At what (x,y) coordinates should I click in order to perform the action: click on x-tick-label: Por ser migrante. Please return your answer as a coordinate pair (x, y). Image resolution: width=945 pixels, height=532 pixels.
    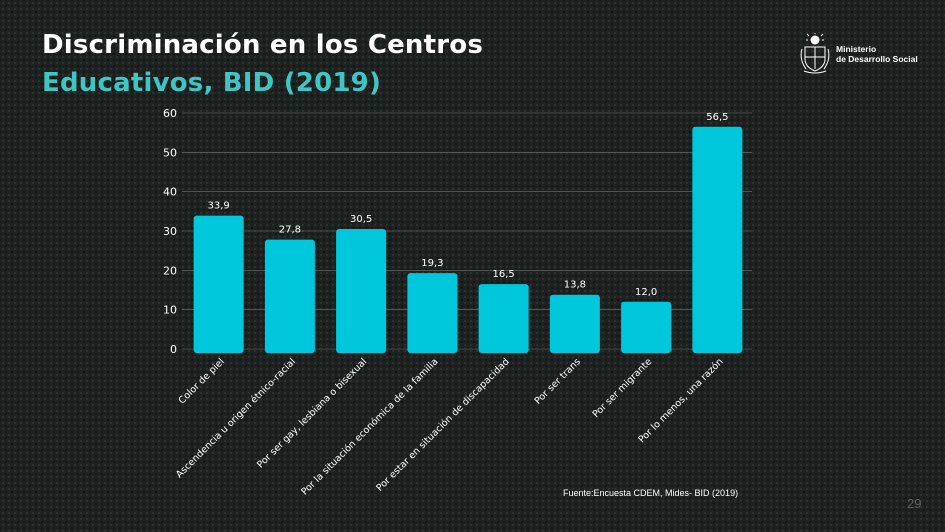
    Looking at the image, I should click on (623, 388).